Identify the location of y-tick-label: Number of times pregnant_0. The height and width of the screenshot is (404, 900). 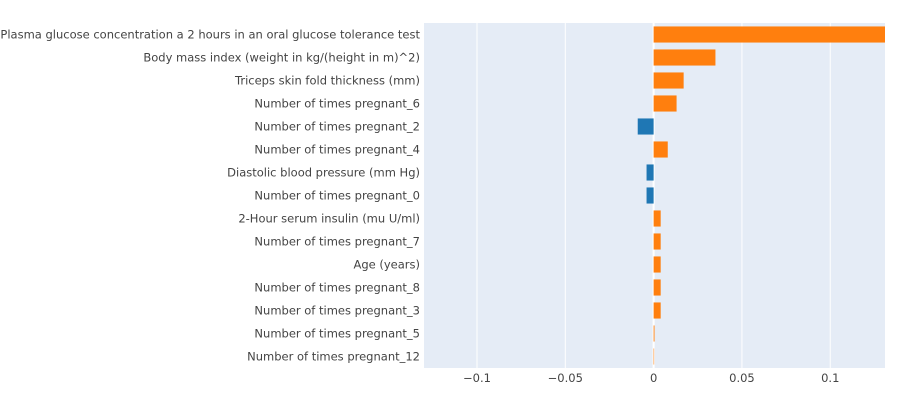
(337, 196).